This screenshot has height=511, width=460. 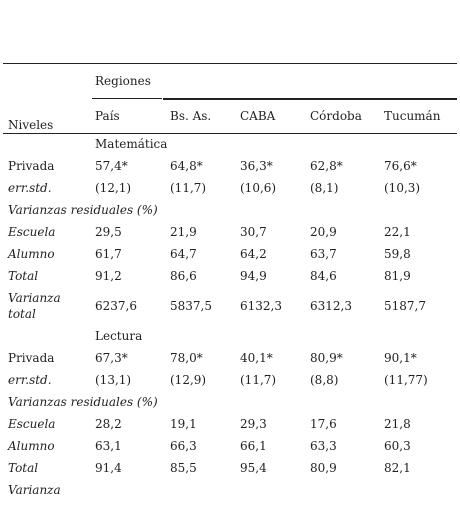 I want to click on table-row: Escuela 28,2 19,1 29,3 17,6 21,8, so click(x=230, y=424).